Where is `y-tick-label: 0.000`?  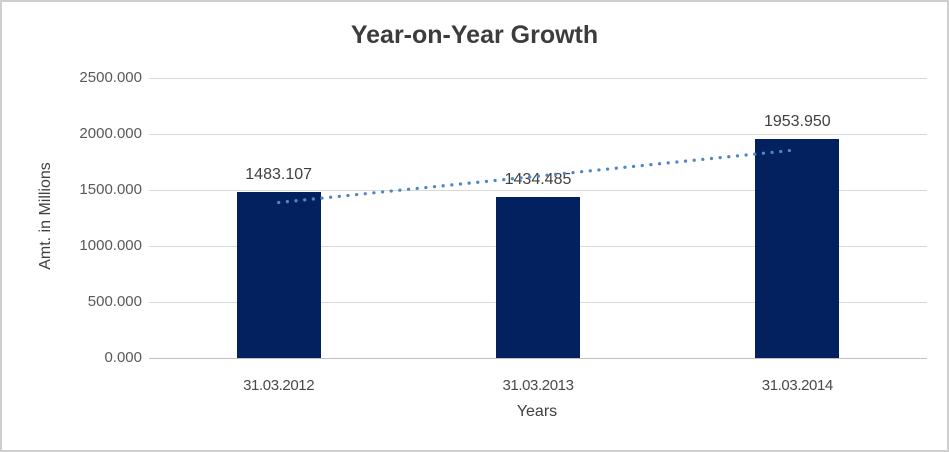
y-tick-label: 0.000 is located at coordinates (123, 357).